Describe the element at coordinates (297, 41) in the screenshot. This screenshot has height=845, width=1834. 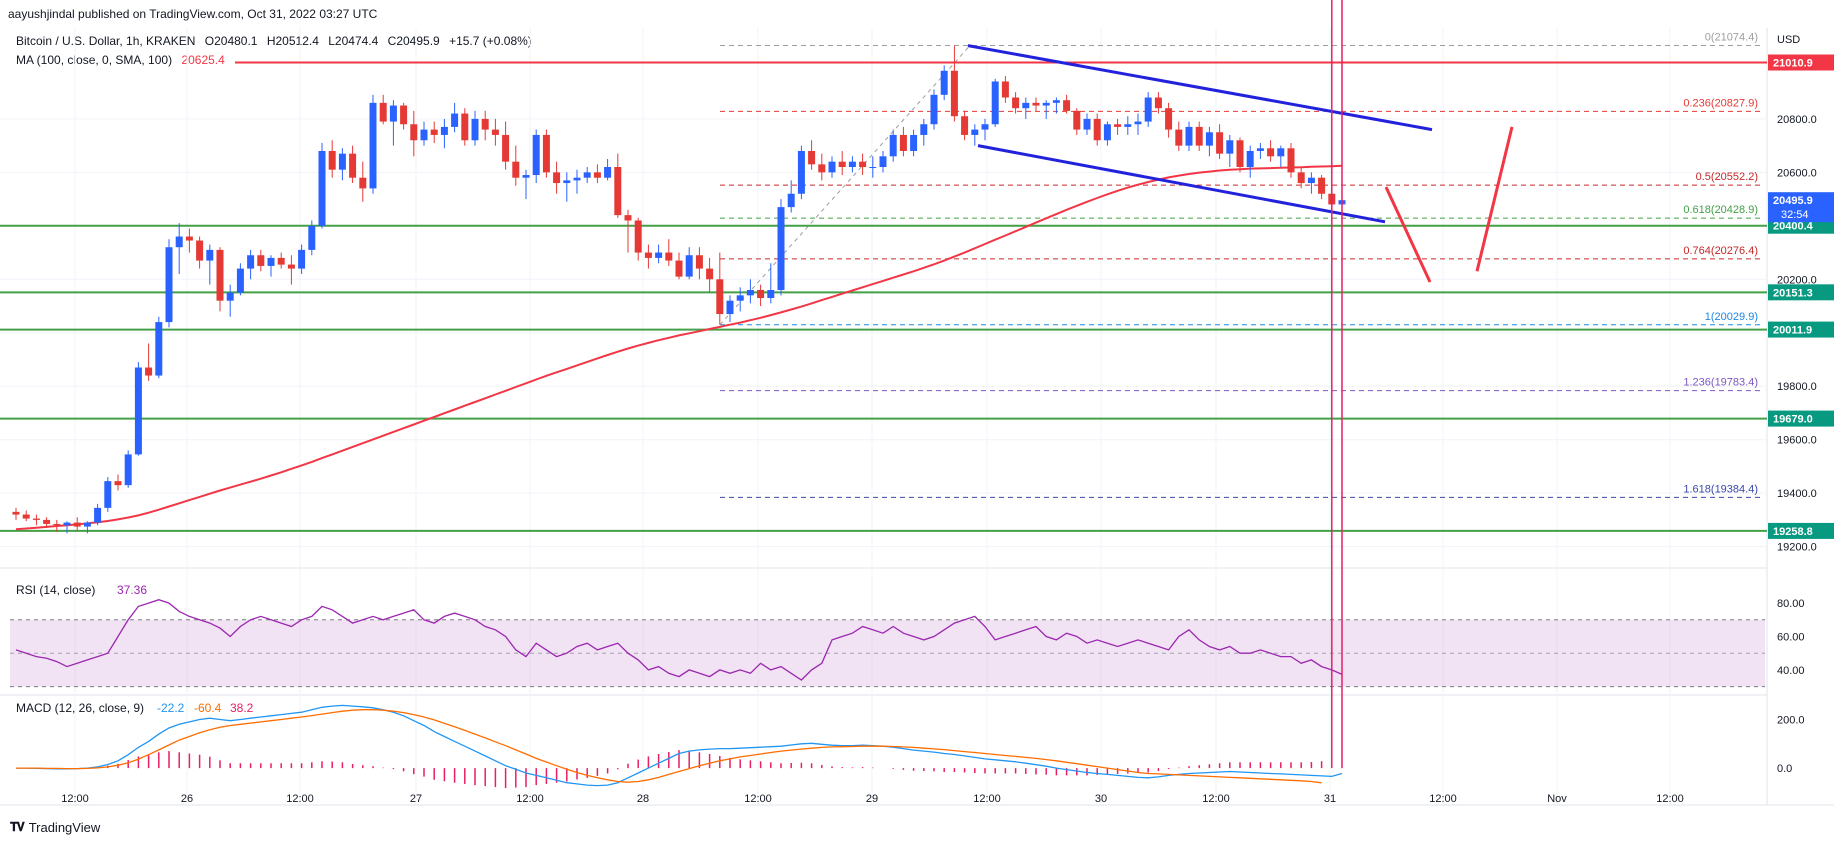
I see `high-value: 20512.4` at that location.